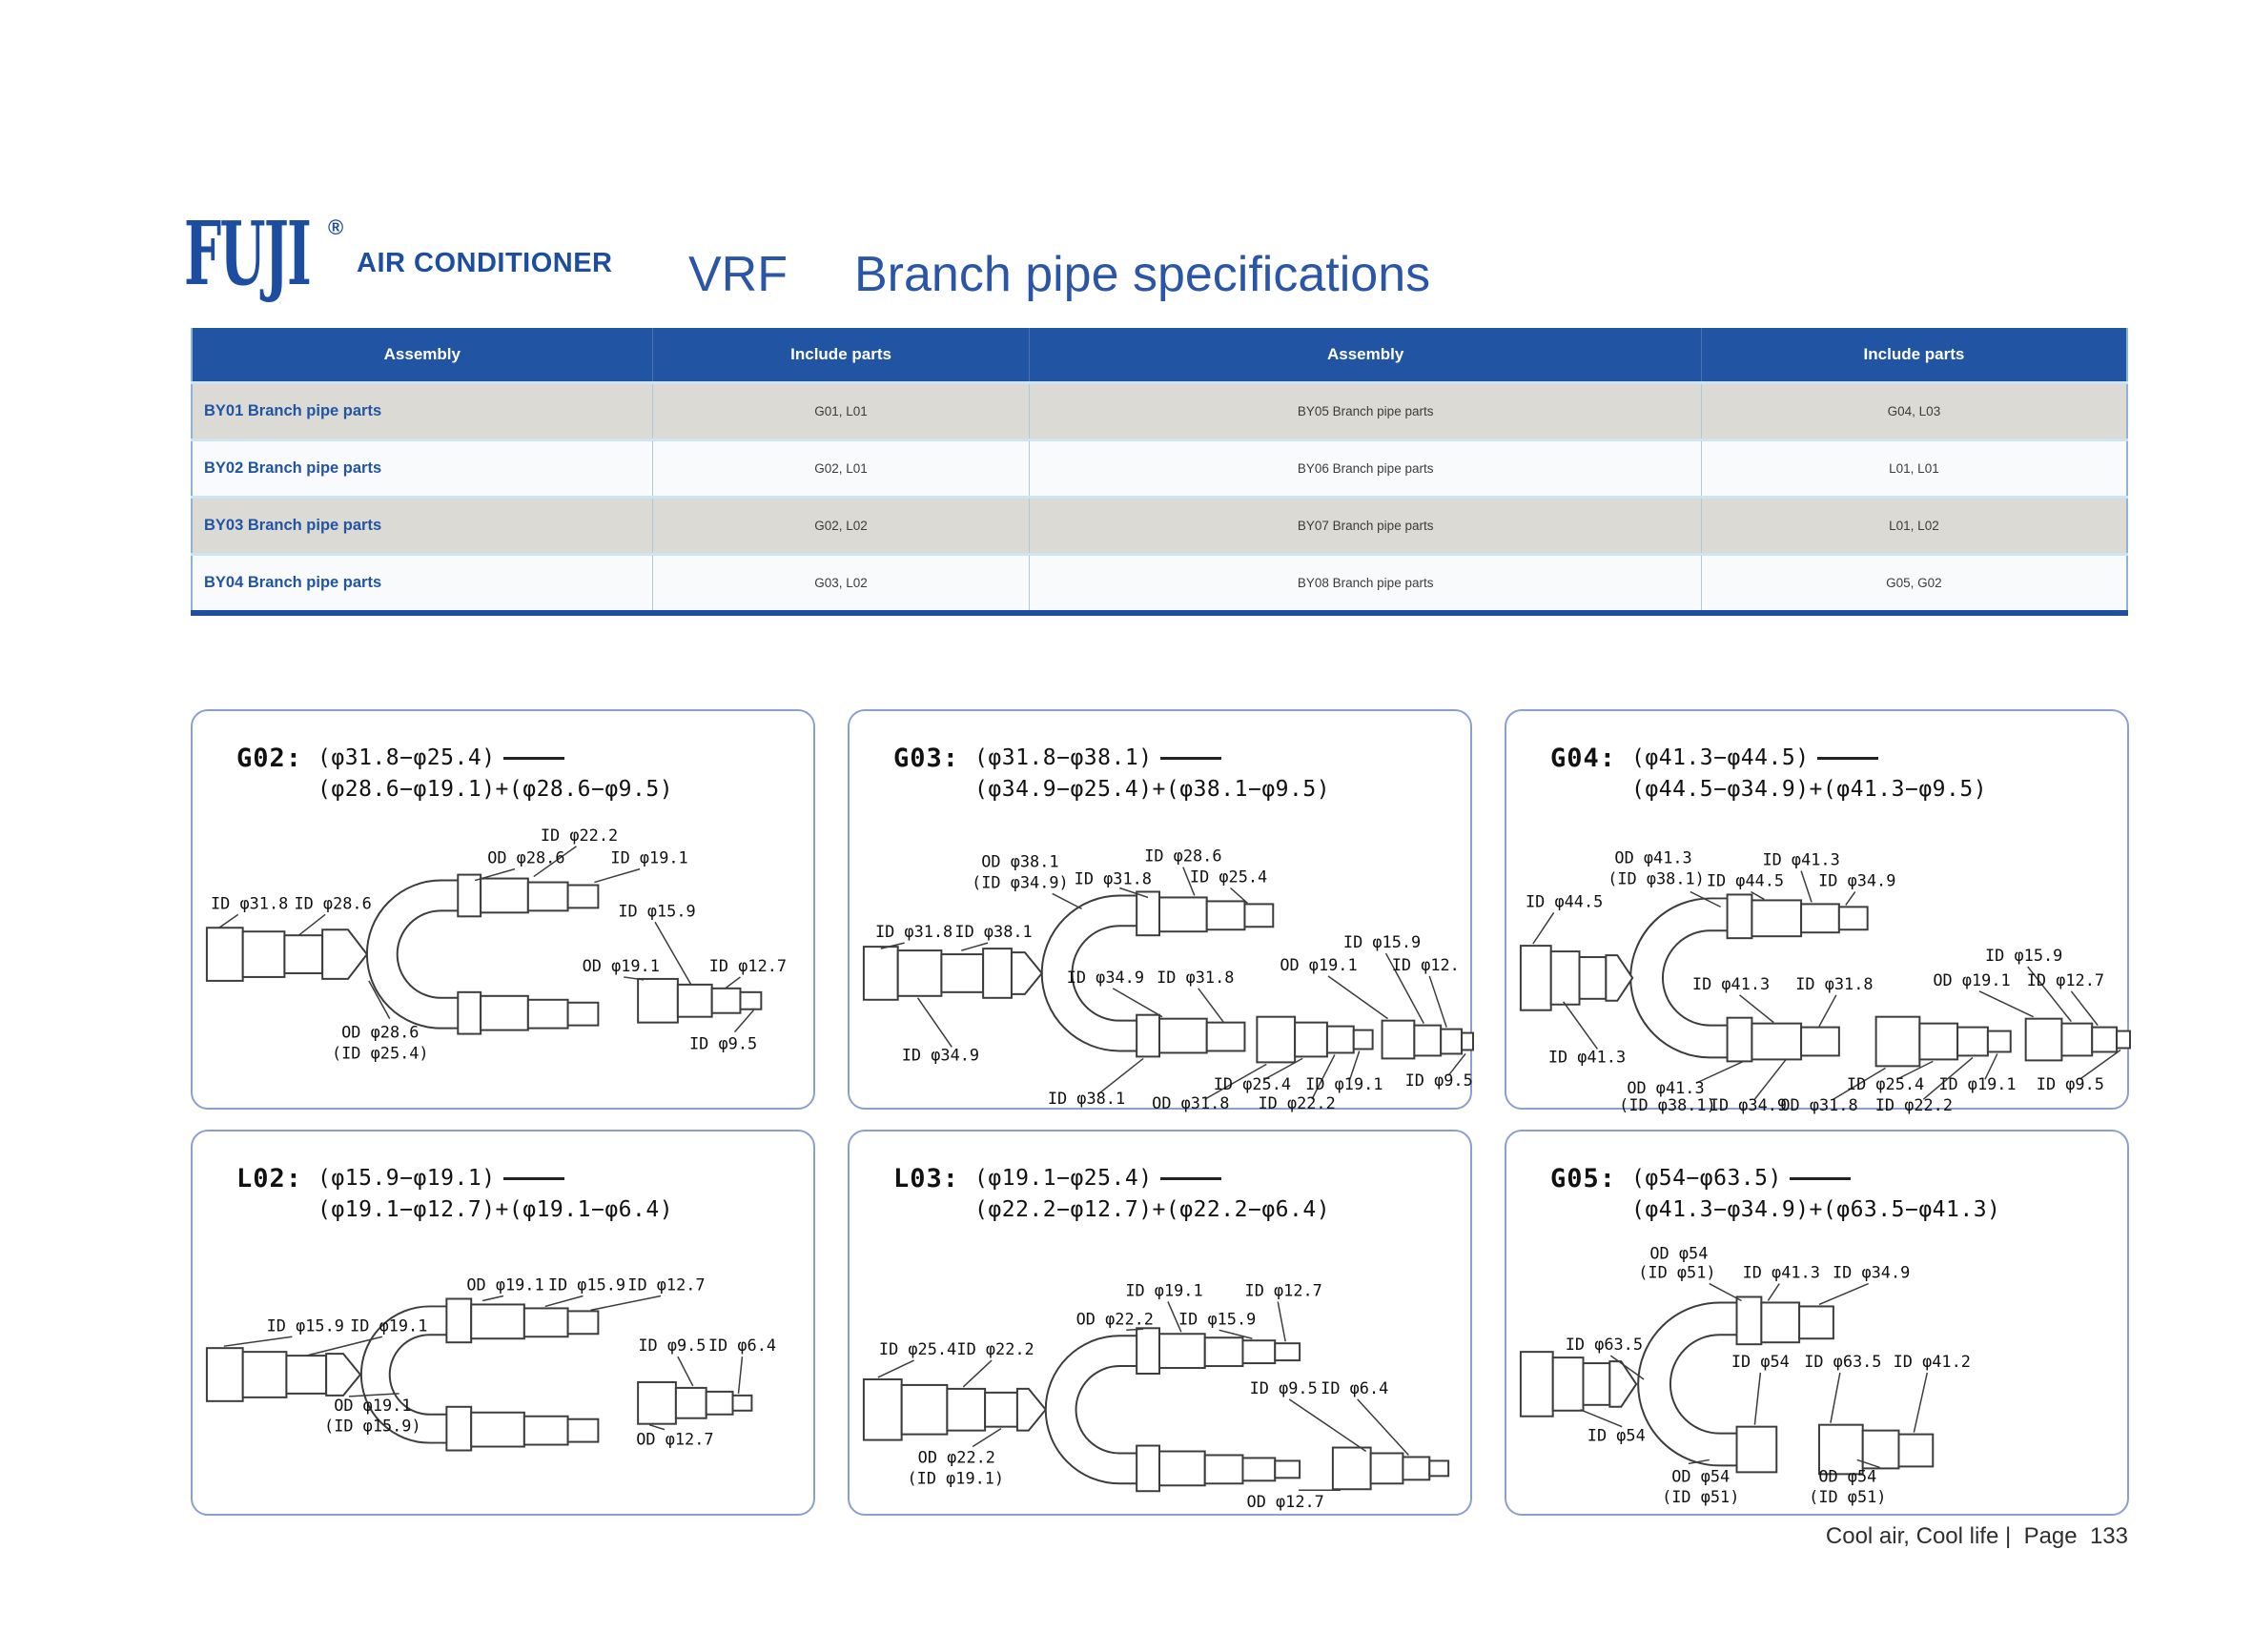 This screenshot has width=2253, height=1652. I want to click on formula-line1: (φ15.9−φ19.1), so click(495, 1178).